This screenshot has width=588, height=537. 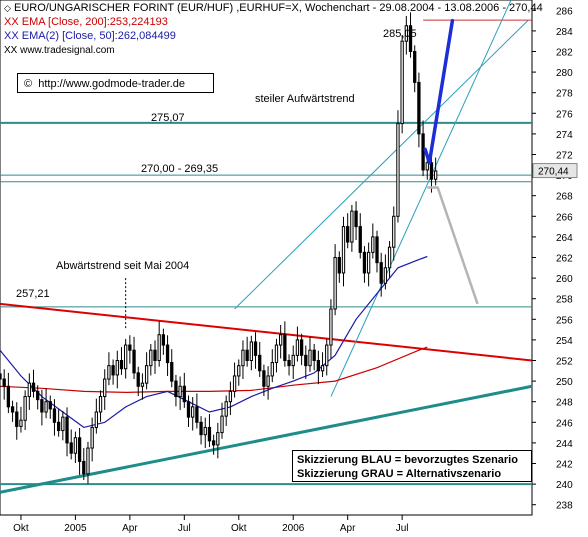 I want to click on y-tick-label: 244, so click(x=564, y=444).